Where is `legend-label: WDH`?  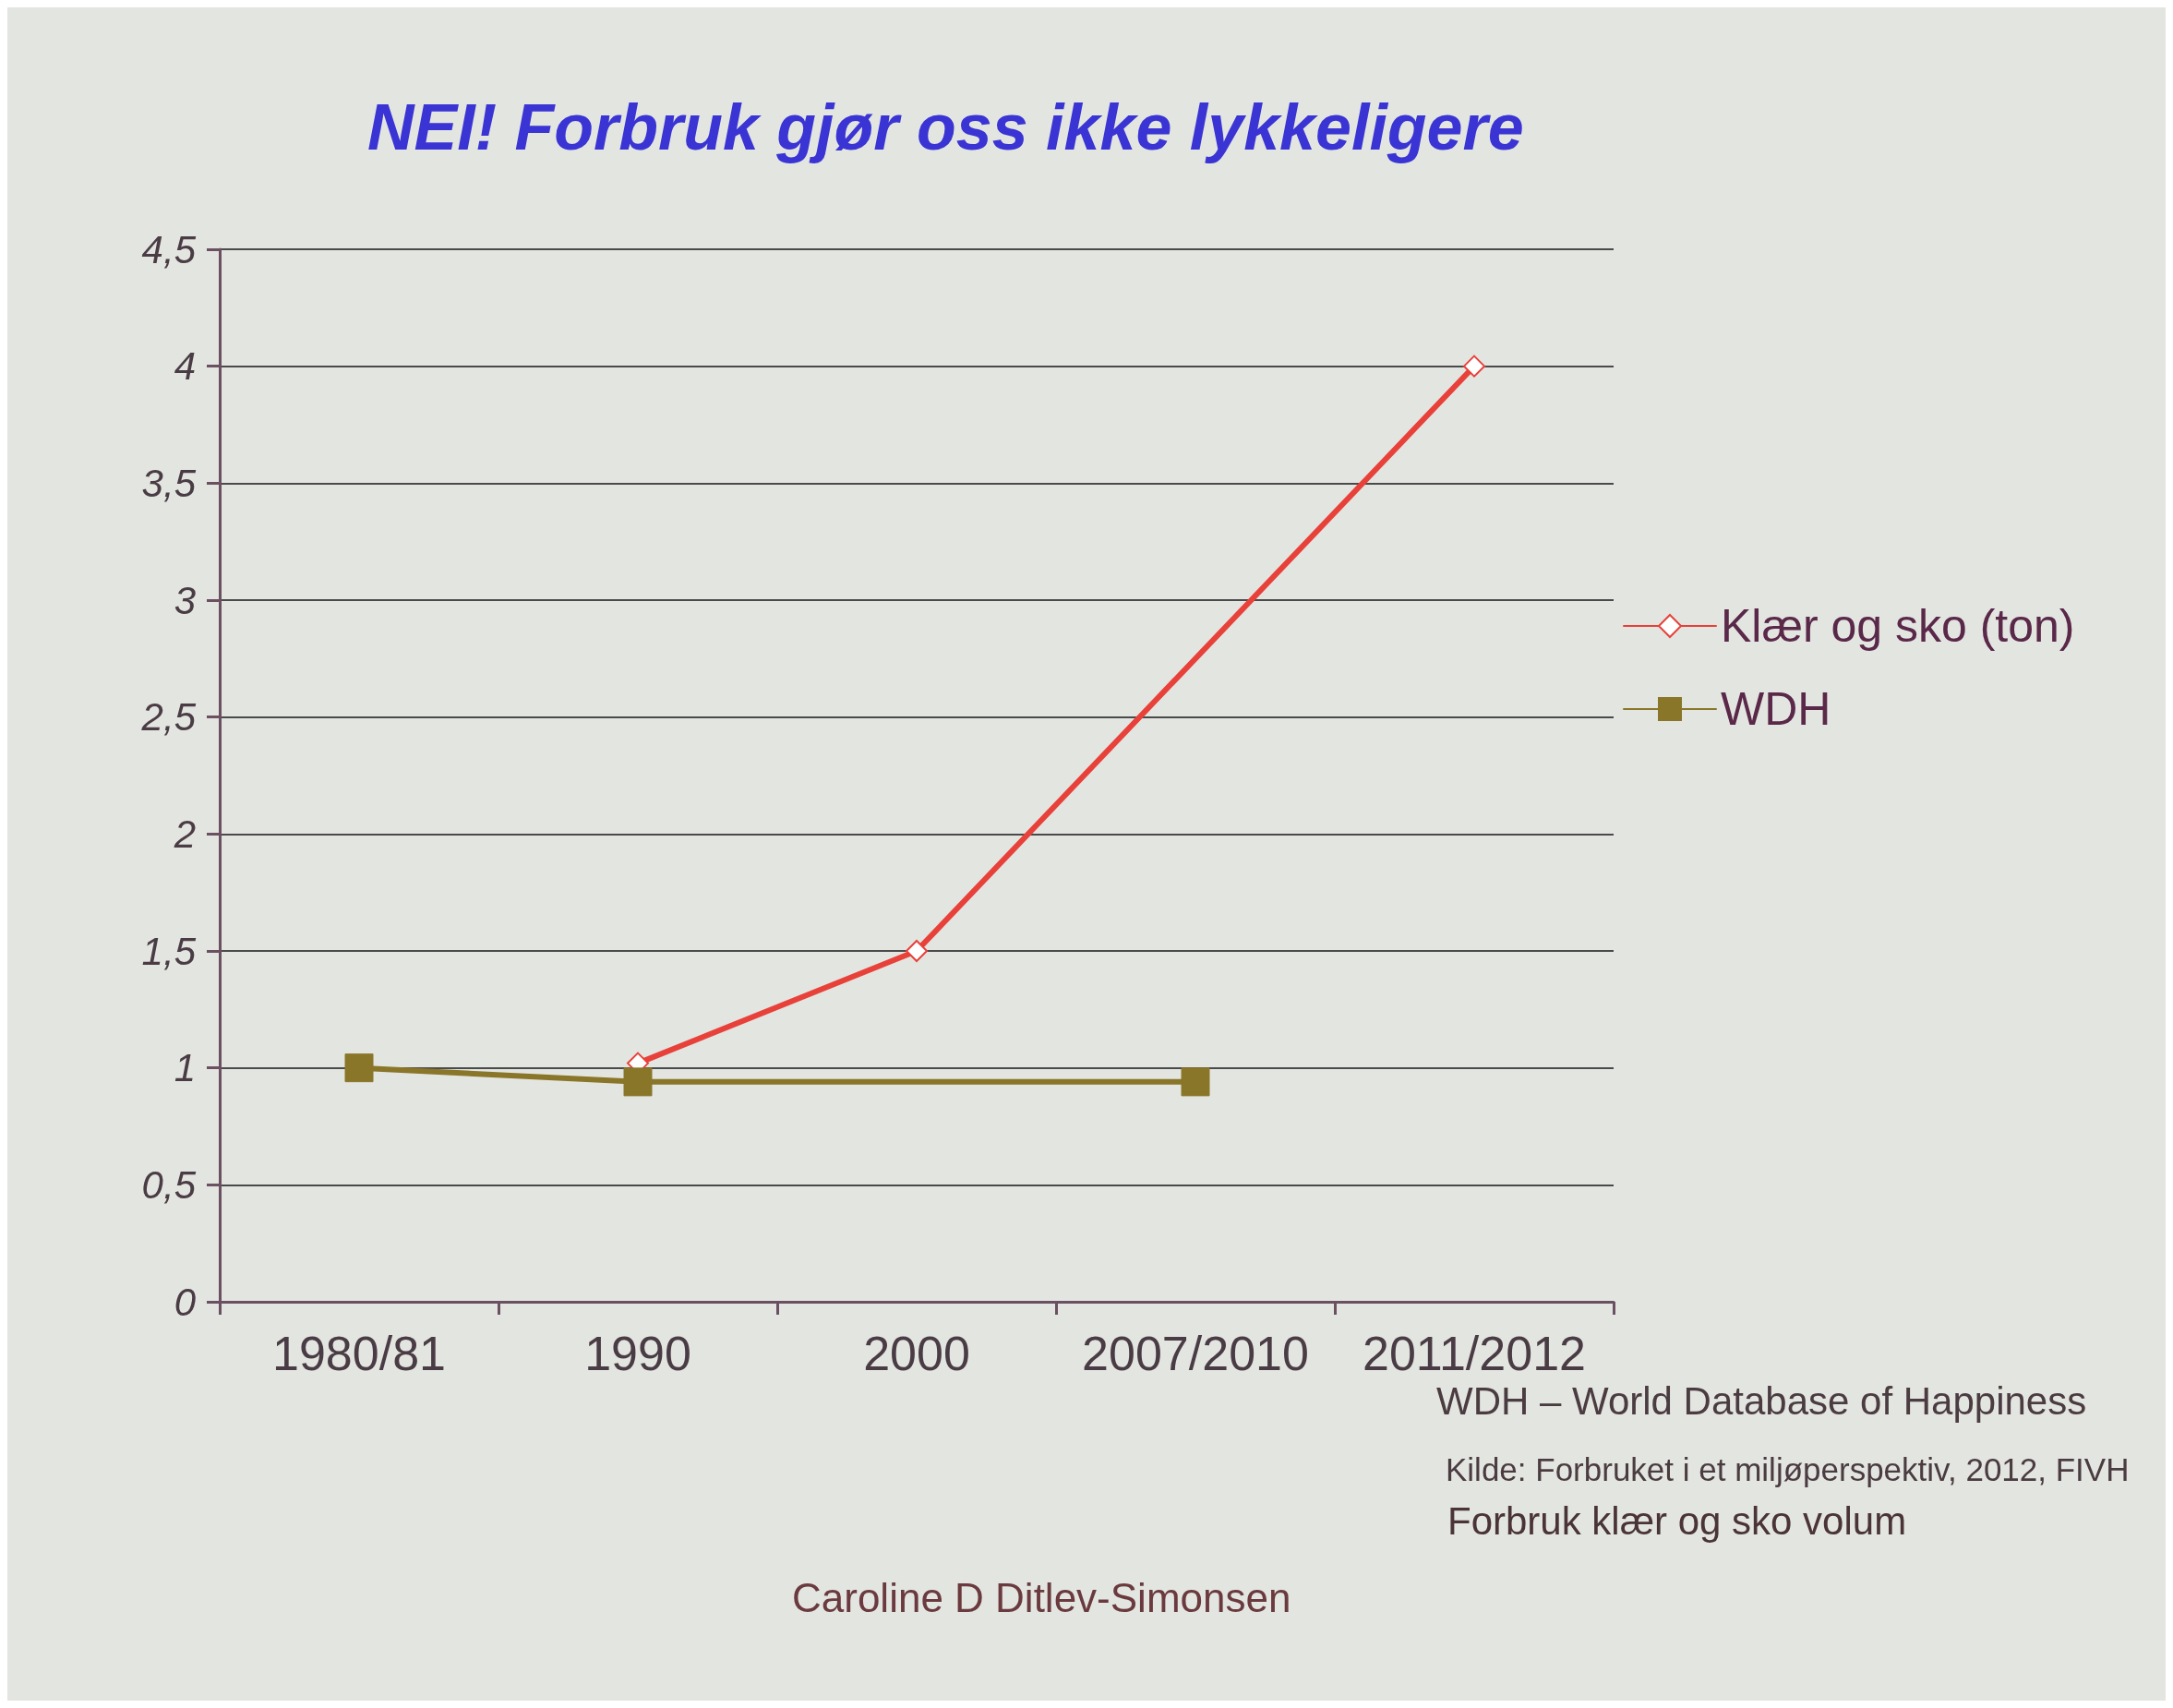 legend-label: WDH is located at coordinates (1776, 709).